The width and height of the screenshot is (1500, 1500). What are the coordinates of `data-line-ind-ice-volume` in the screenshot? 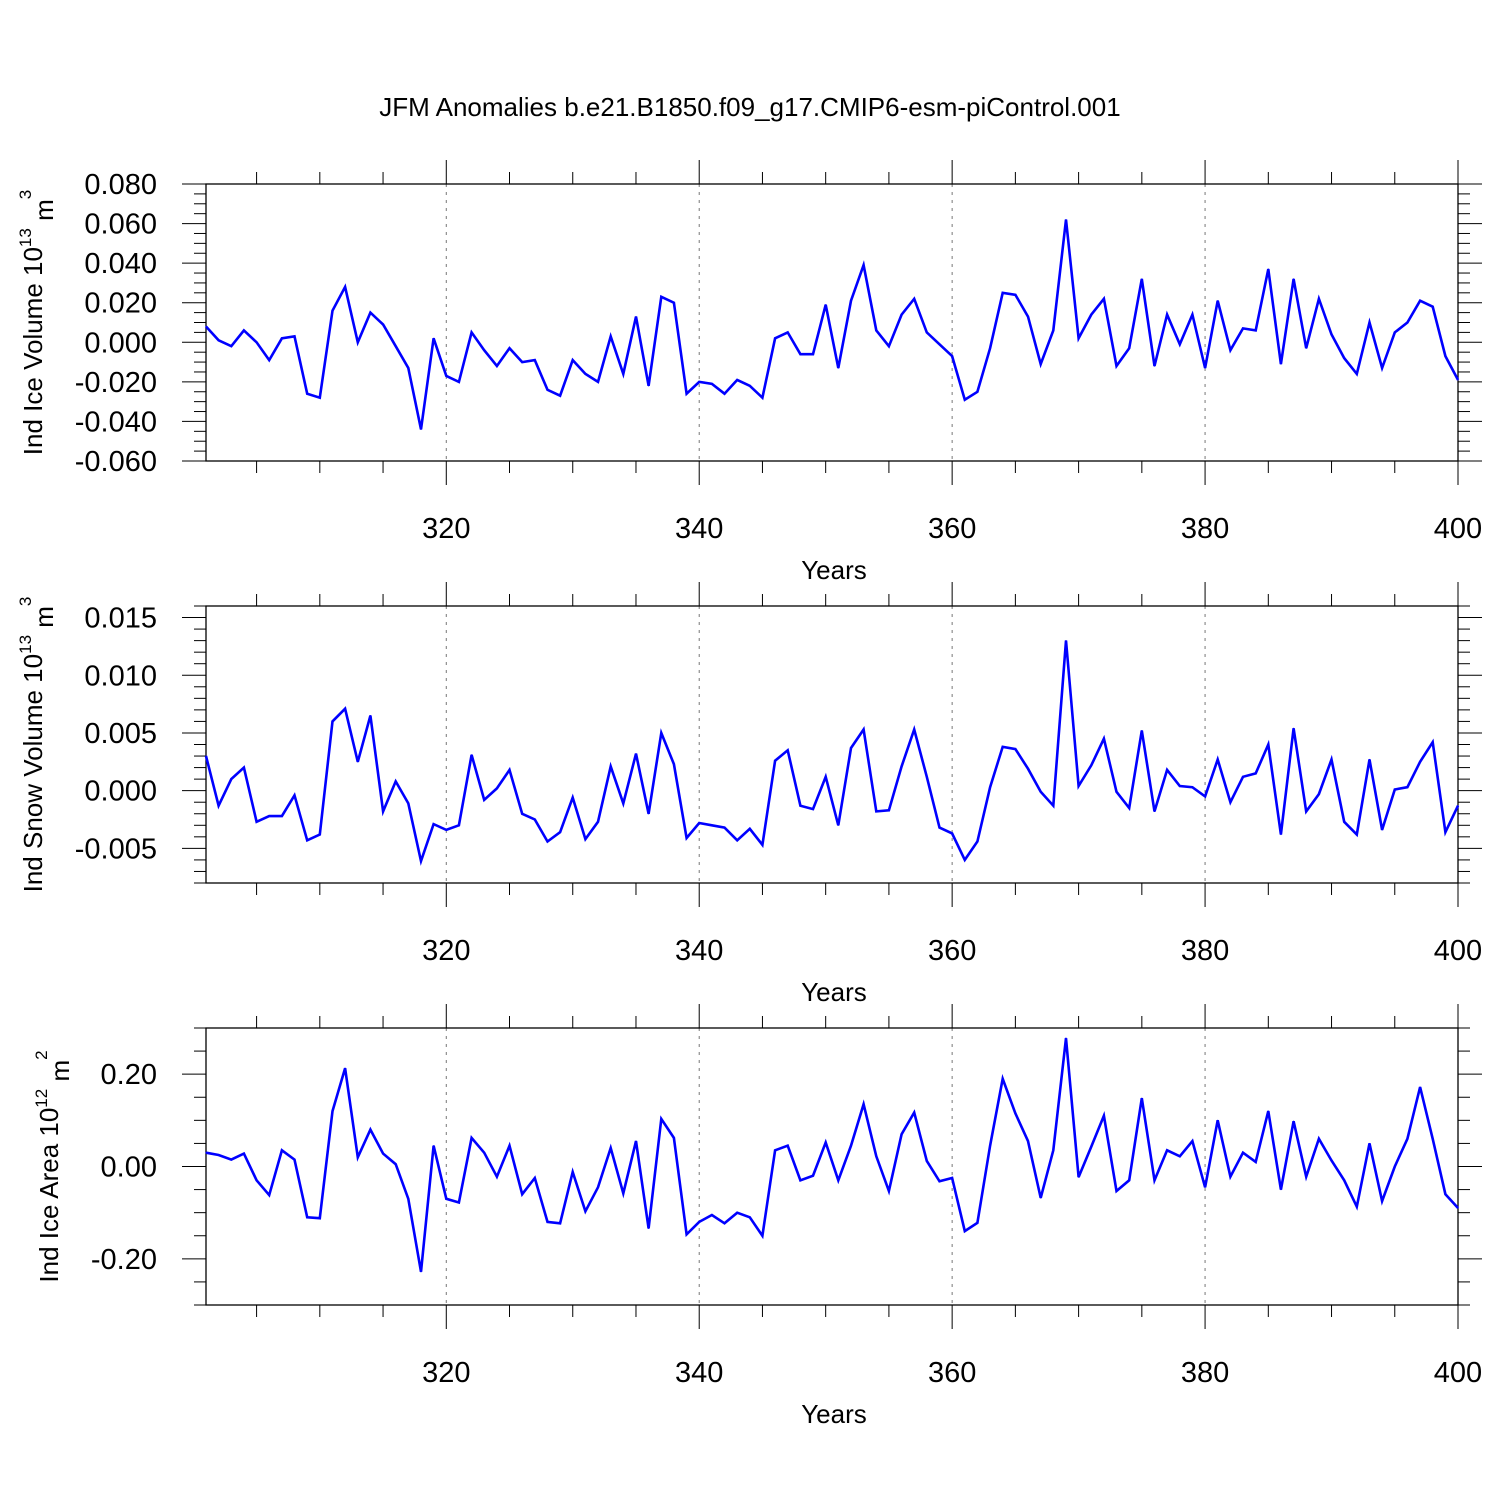 It's located at (832, 324).